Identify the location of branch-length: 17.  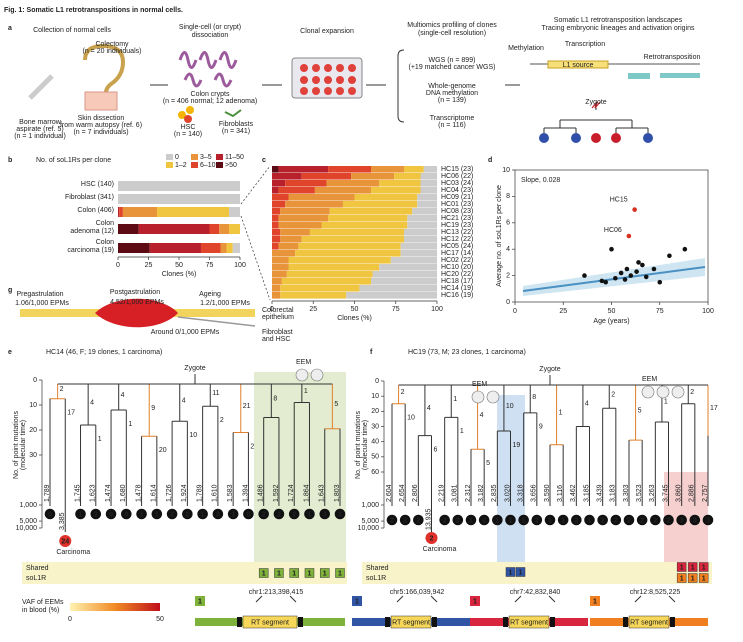
(71, 413).